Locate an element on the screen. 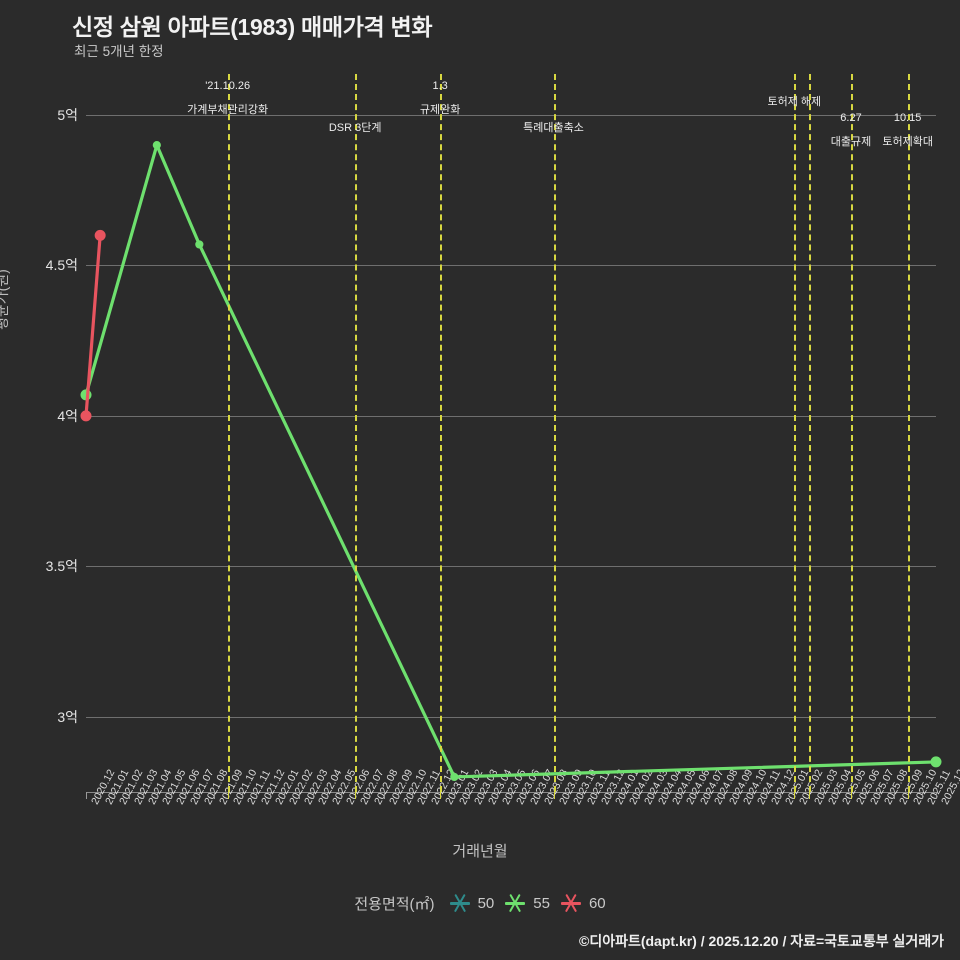 This screenshot has height=960, width=960. page-title: 신정 삼원 아파트(1983) 매매가격 변화 is located at coordinates (252, 27).